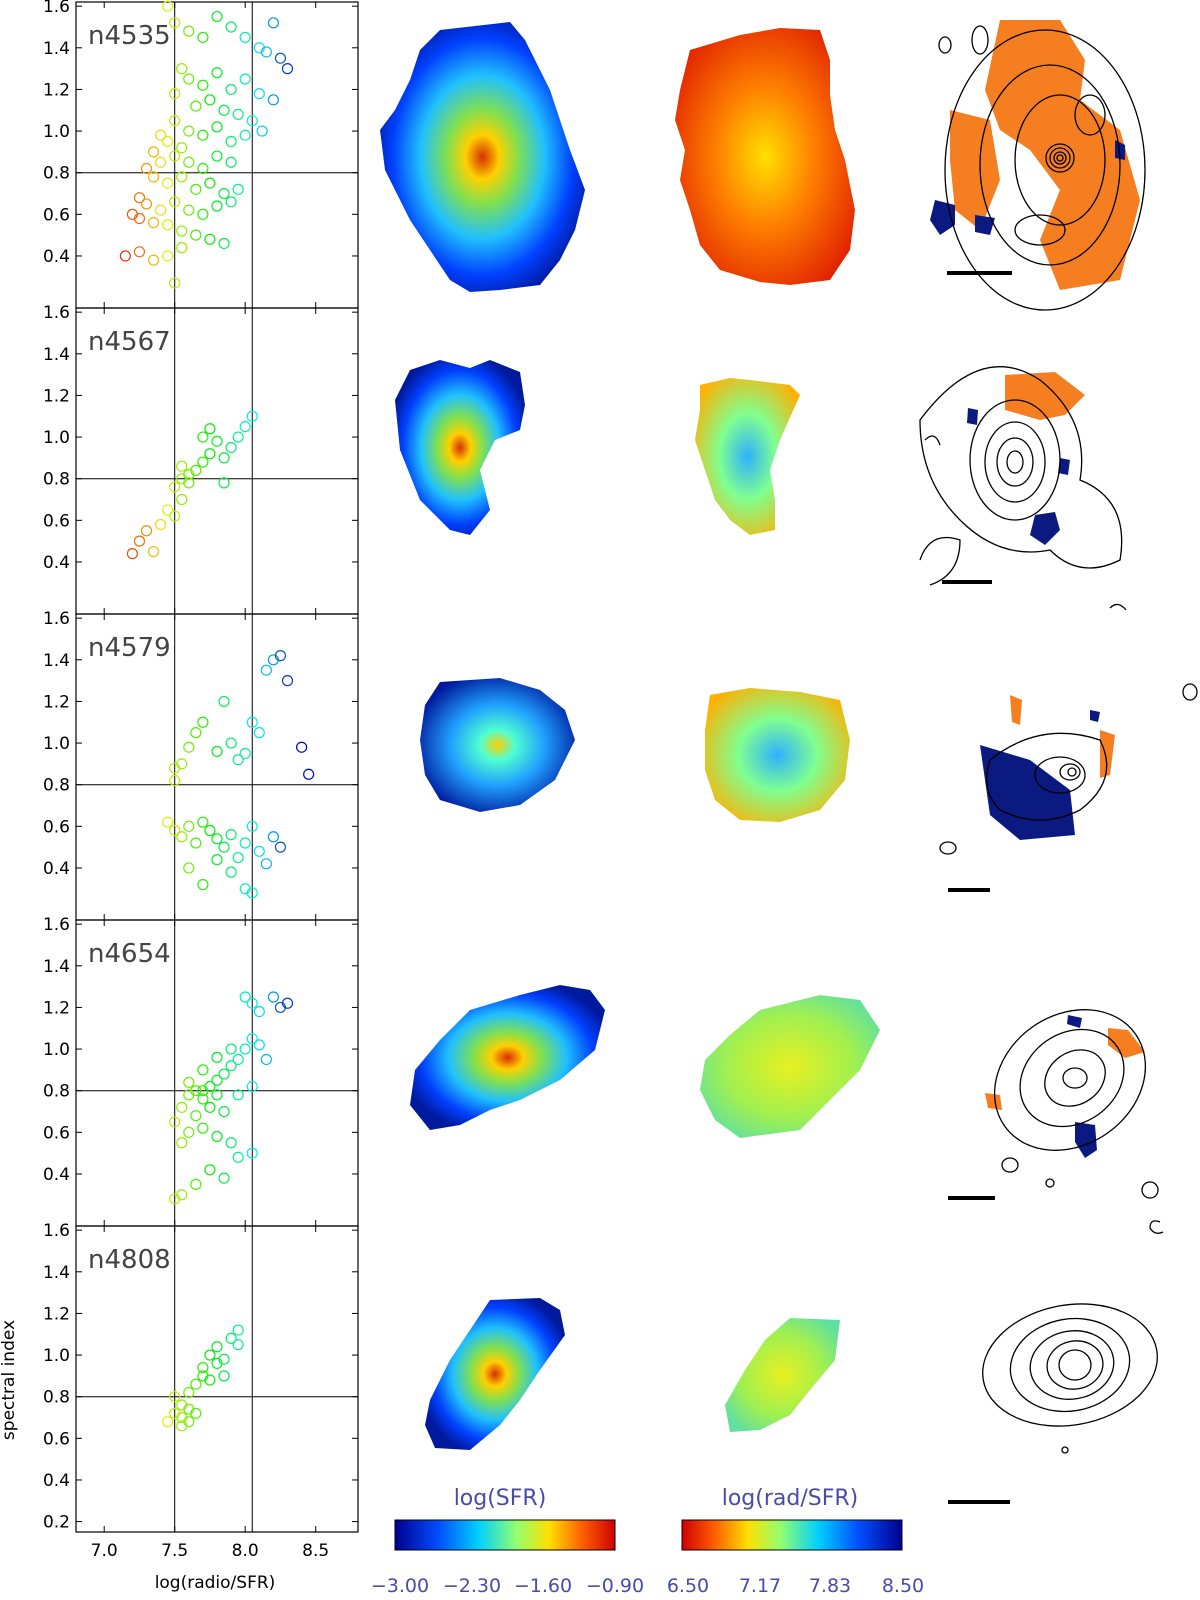 The height and width of the screenshot is (1600, 1200). Describe the element at coordinates (56, 132) in the screenshot. I see `y-tick-label: 1.0` at that location.